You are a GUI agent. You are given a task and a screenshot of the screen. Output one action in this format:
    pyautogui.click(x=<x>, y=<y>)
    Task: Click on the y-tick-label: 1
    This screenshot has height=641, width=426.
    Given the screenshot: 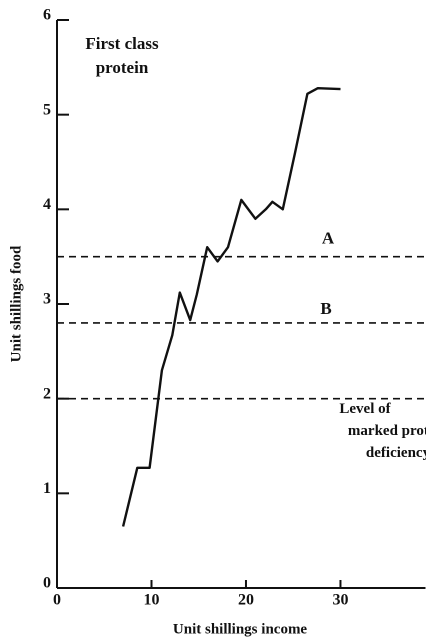 What is the action you would take?
    pyautogui.click(x=47, y=488)
    